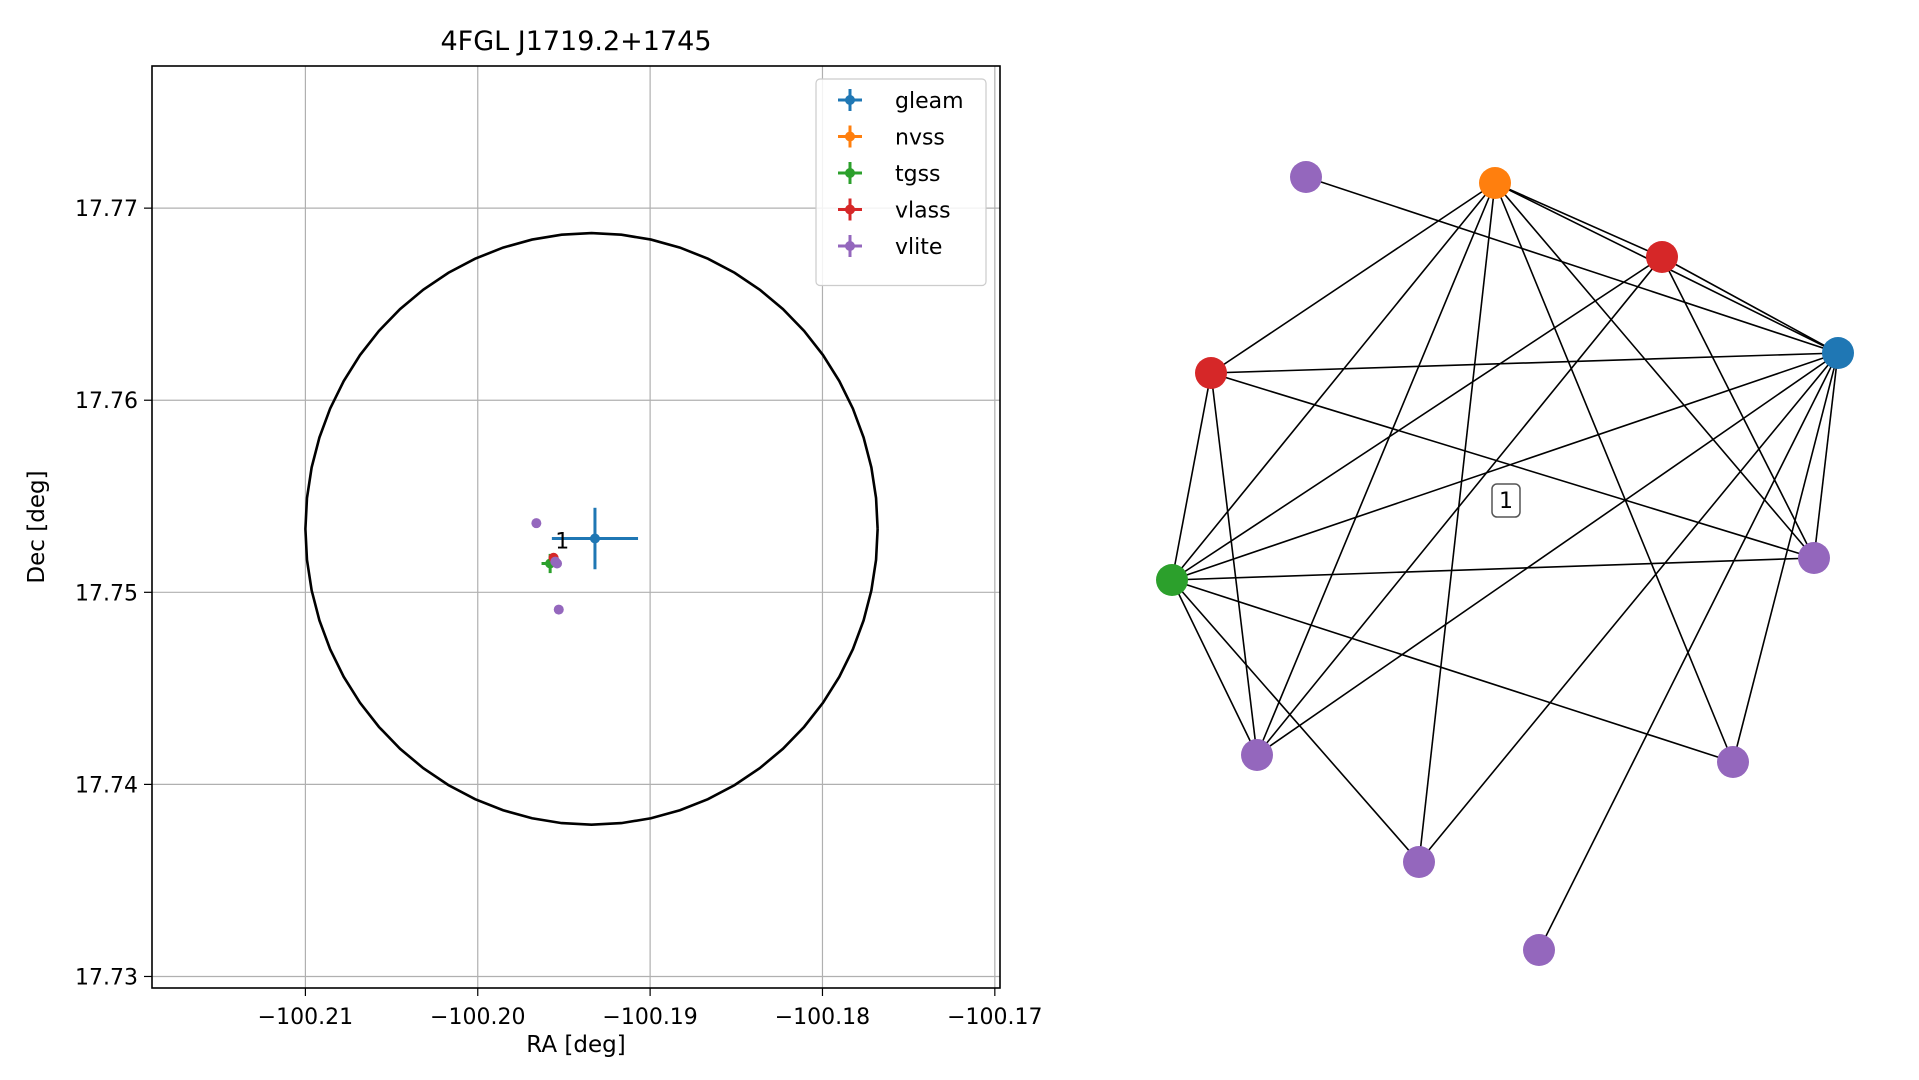 This screenshot has width=1919, height=1080. Describe the element at coordinates (918, 247) in the screenshot. I see `legend-label: vlite` at that location.